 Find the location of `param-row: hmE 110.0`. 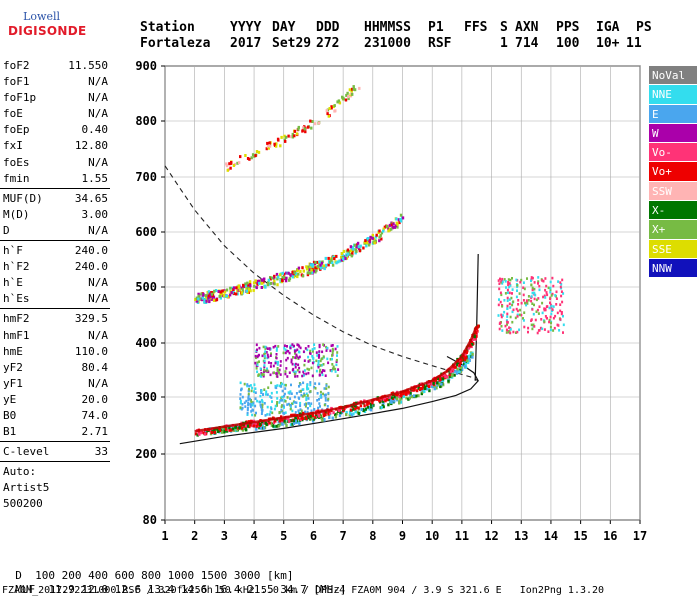

param-row: hmE 110.0 is located at coordinates (56, 352).